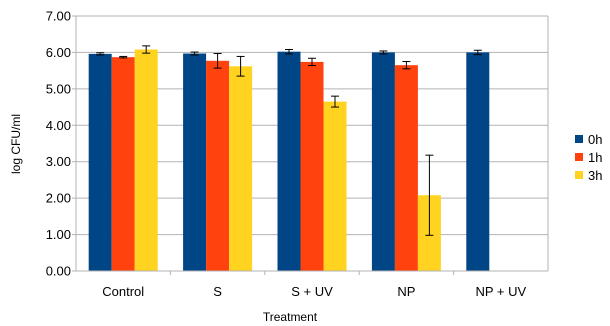 Image resolution: width=610 pixels, height=326 pixels. What do you see at coordinates (58, 271) in the screenshot?
I see `y-tick-label: 0.00` at bounding box center [58, 271].